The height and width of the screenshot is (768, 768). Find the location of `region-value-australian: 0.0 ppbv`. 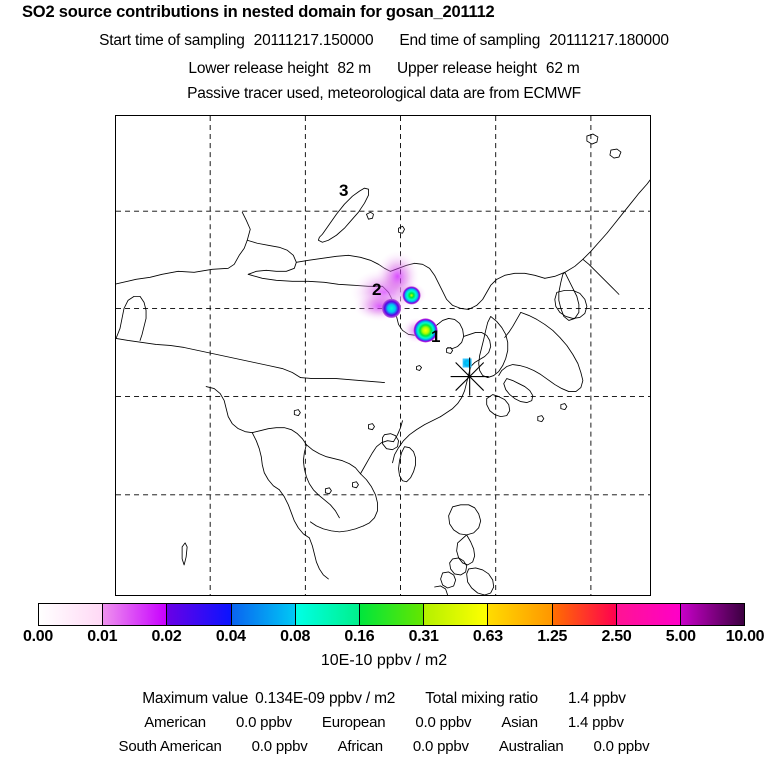

region-value-australian: 0.0 ppbv is located at coordinates (621, 746).